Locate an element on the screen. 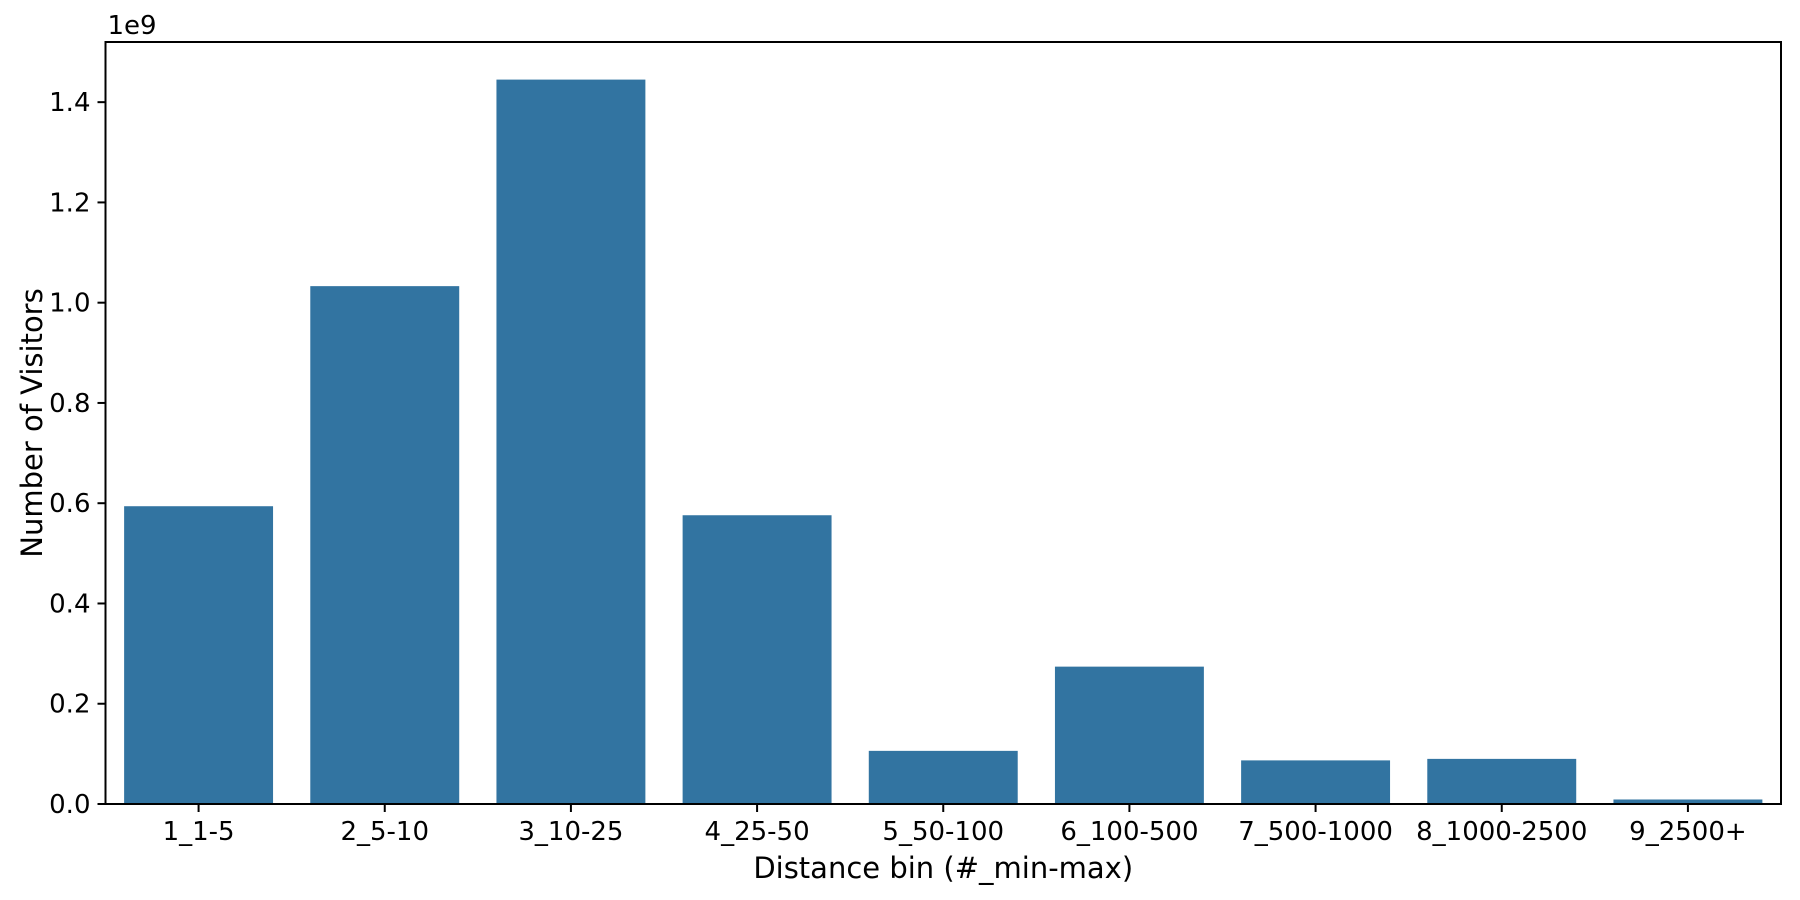 The image size is (1800, 900). y-tick-label: 0.6 is located at coordinates (69, 504).